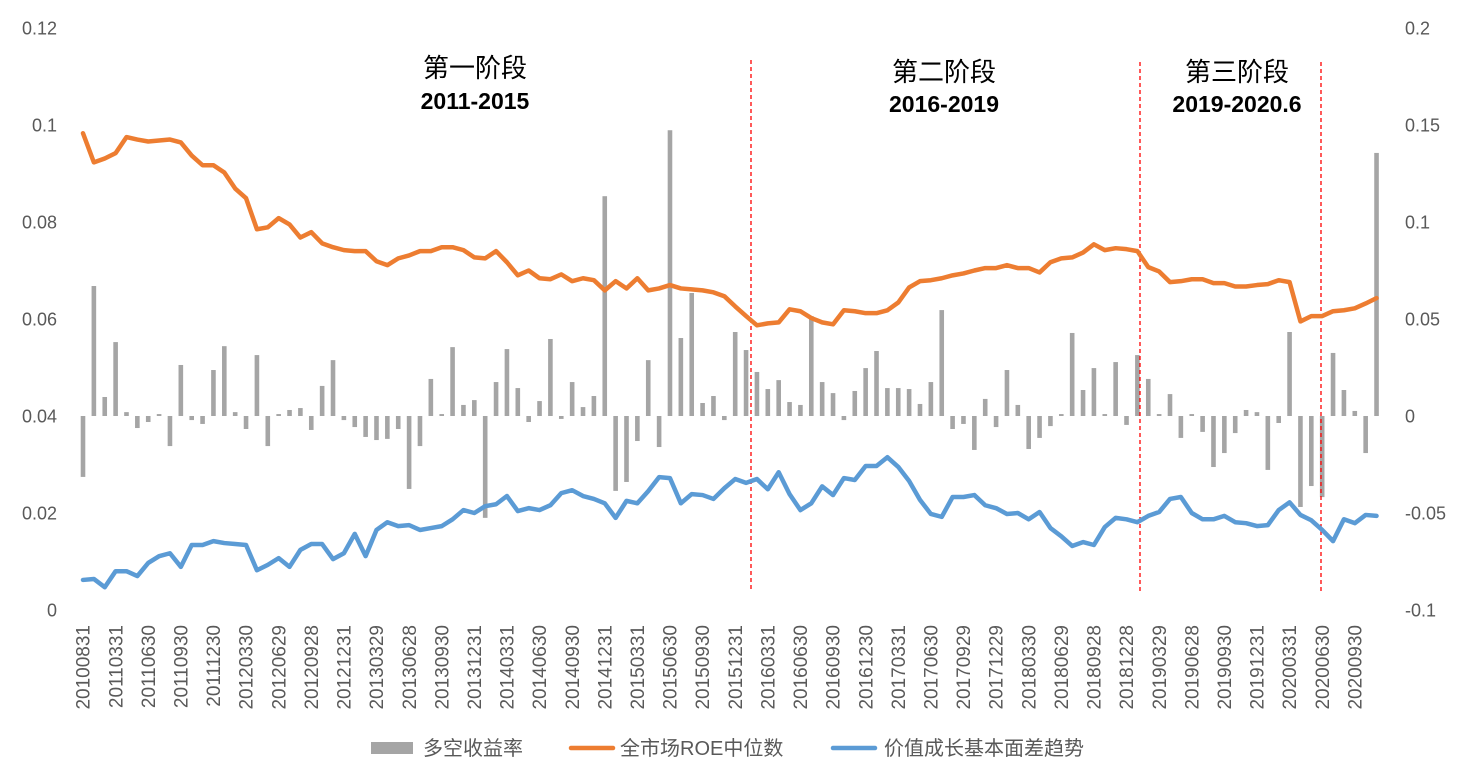 The width and height of the screenshot is (1461, 774). Describe the element at coordinates (834, 667) in the screenshot. I see `x-axis-tick-label: 20160930` at that location.